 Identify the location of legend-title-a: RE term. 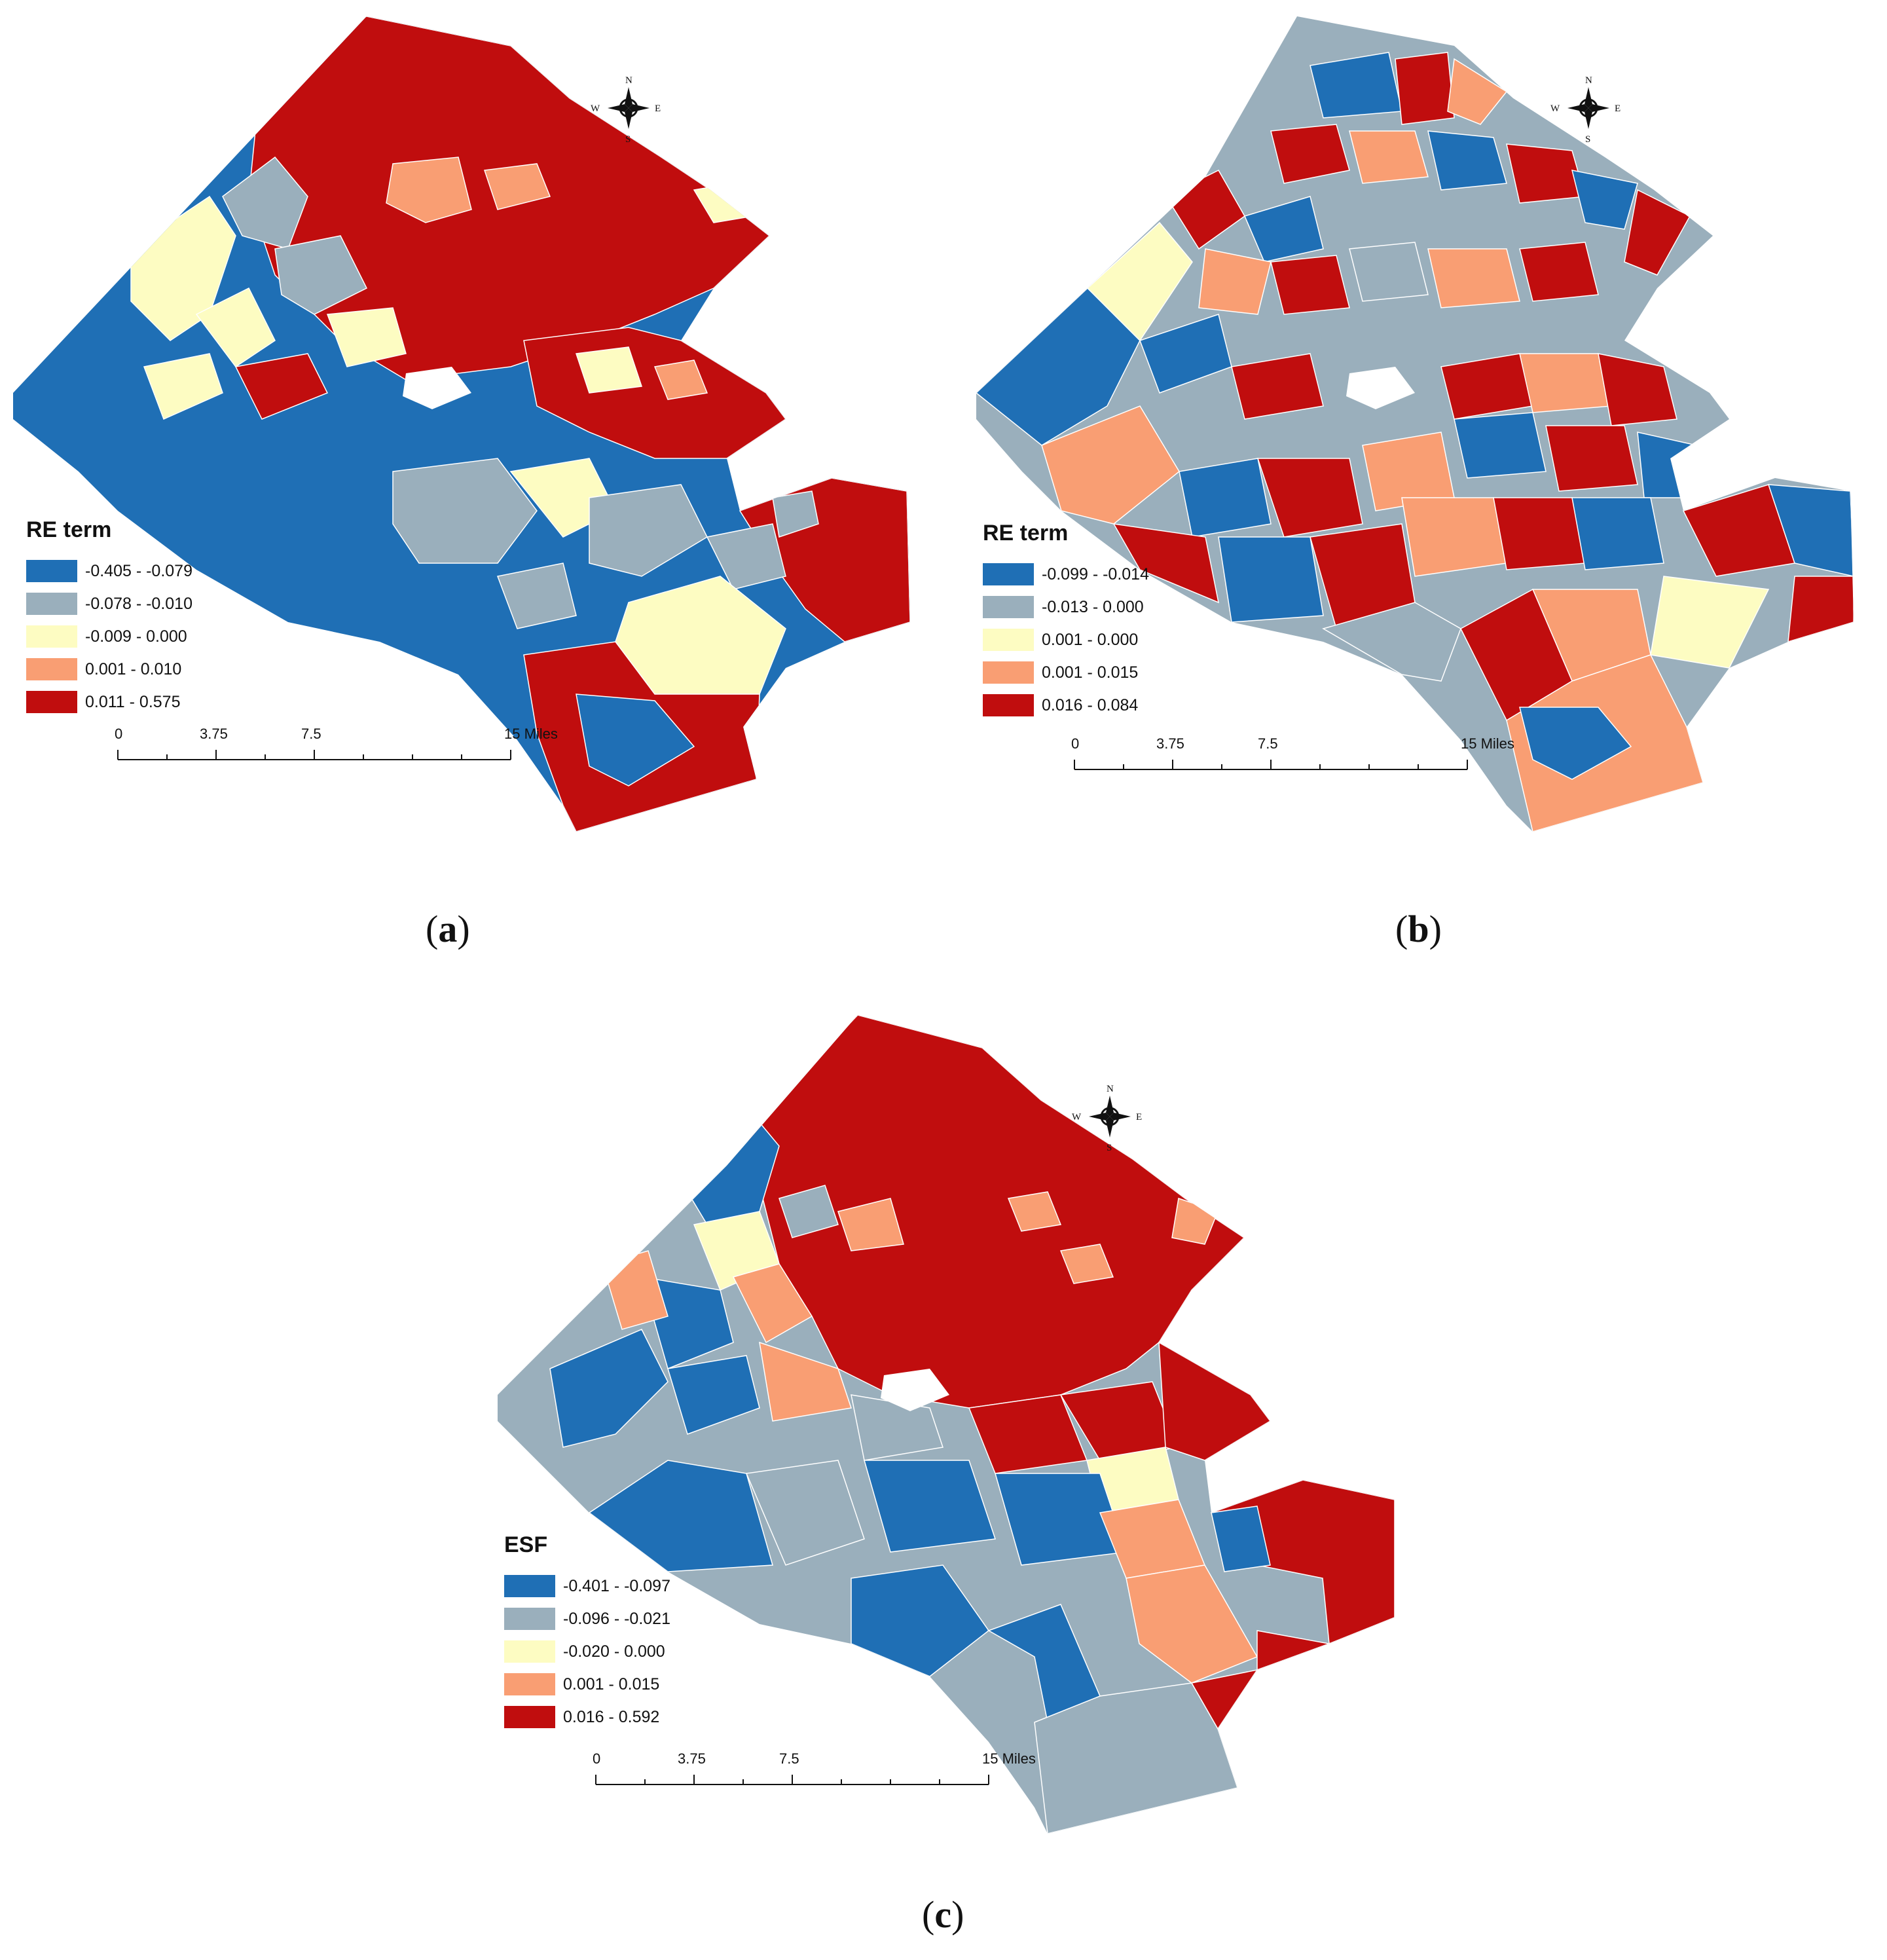
(69, 529).